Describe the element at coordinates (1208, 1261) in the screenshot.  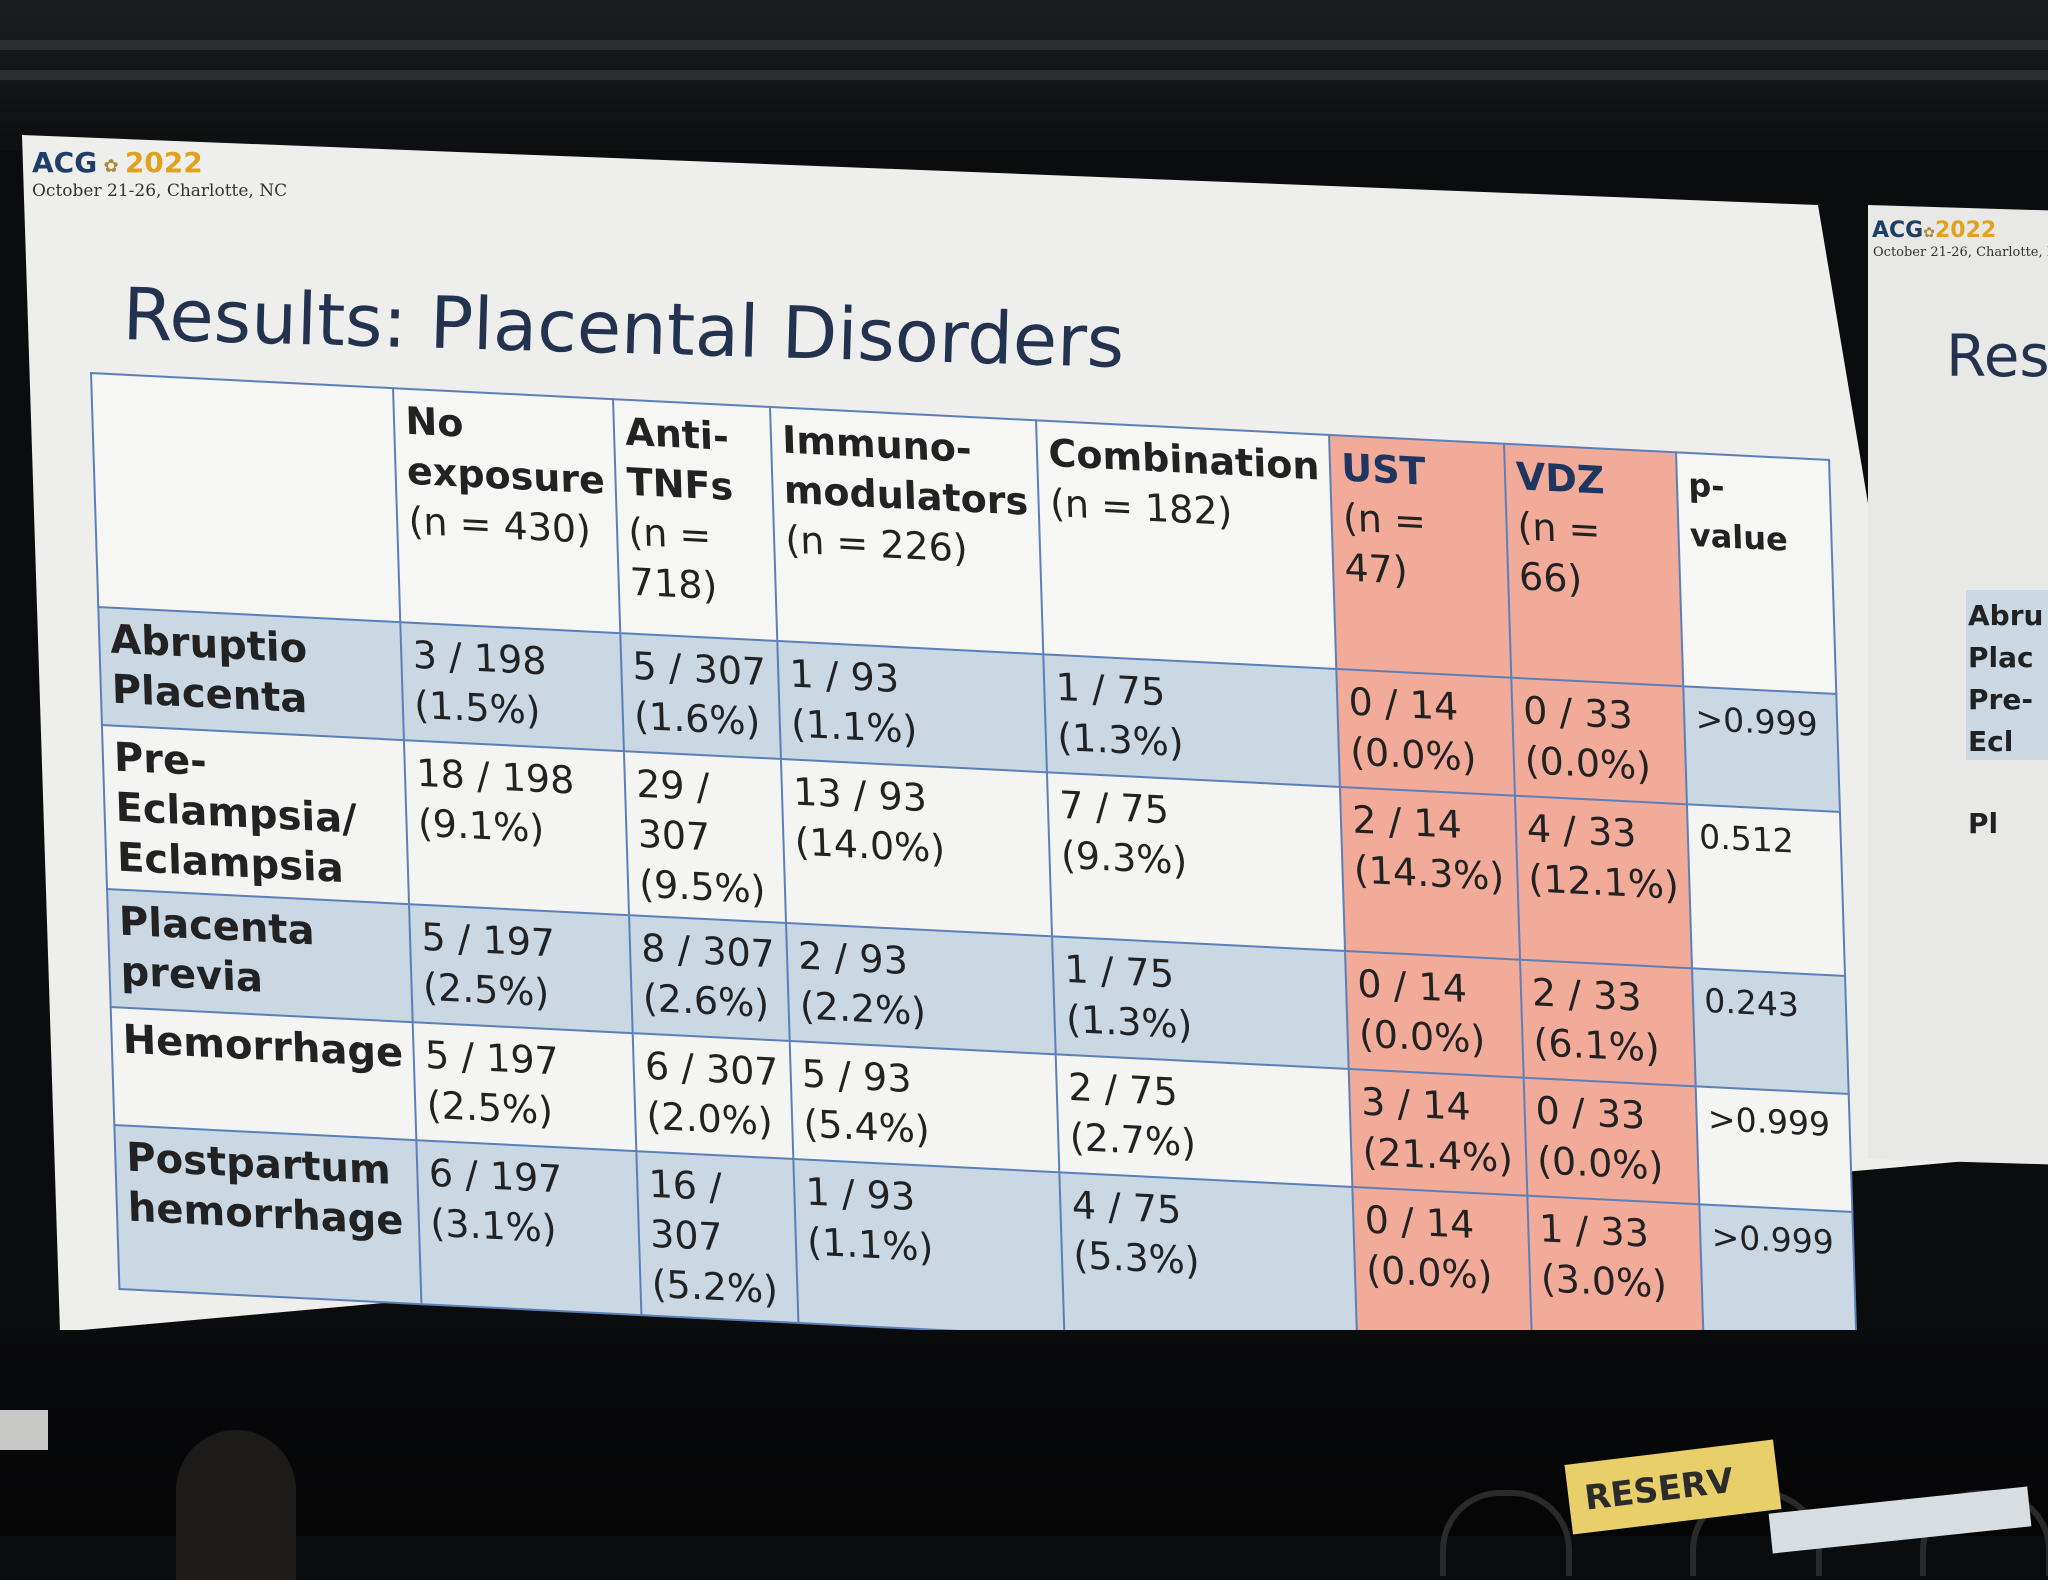
I see `table-cell: 4 / 75 (5.3%)` at that location.